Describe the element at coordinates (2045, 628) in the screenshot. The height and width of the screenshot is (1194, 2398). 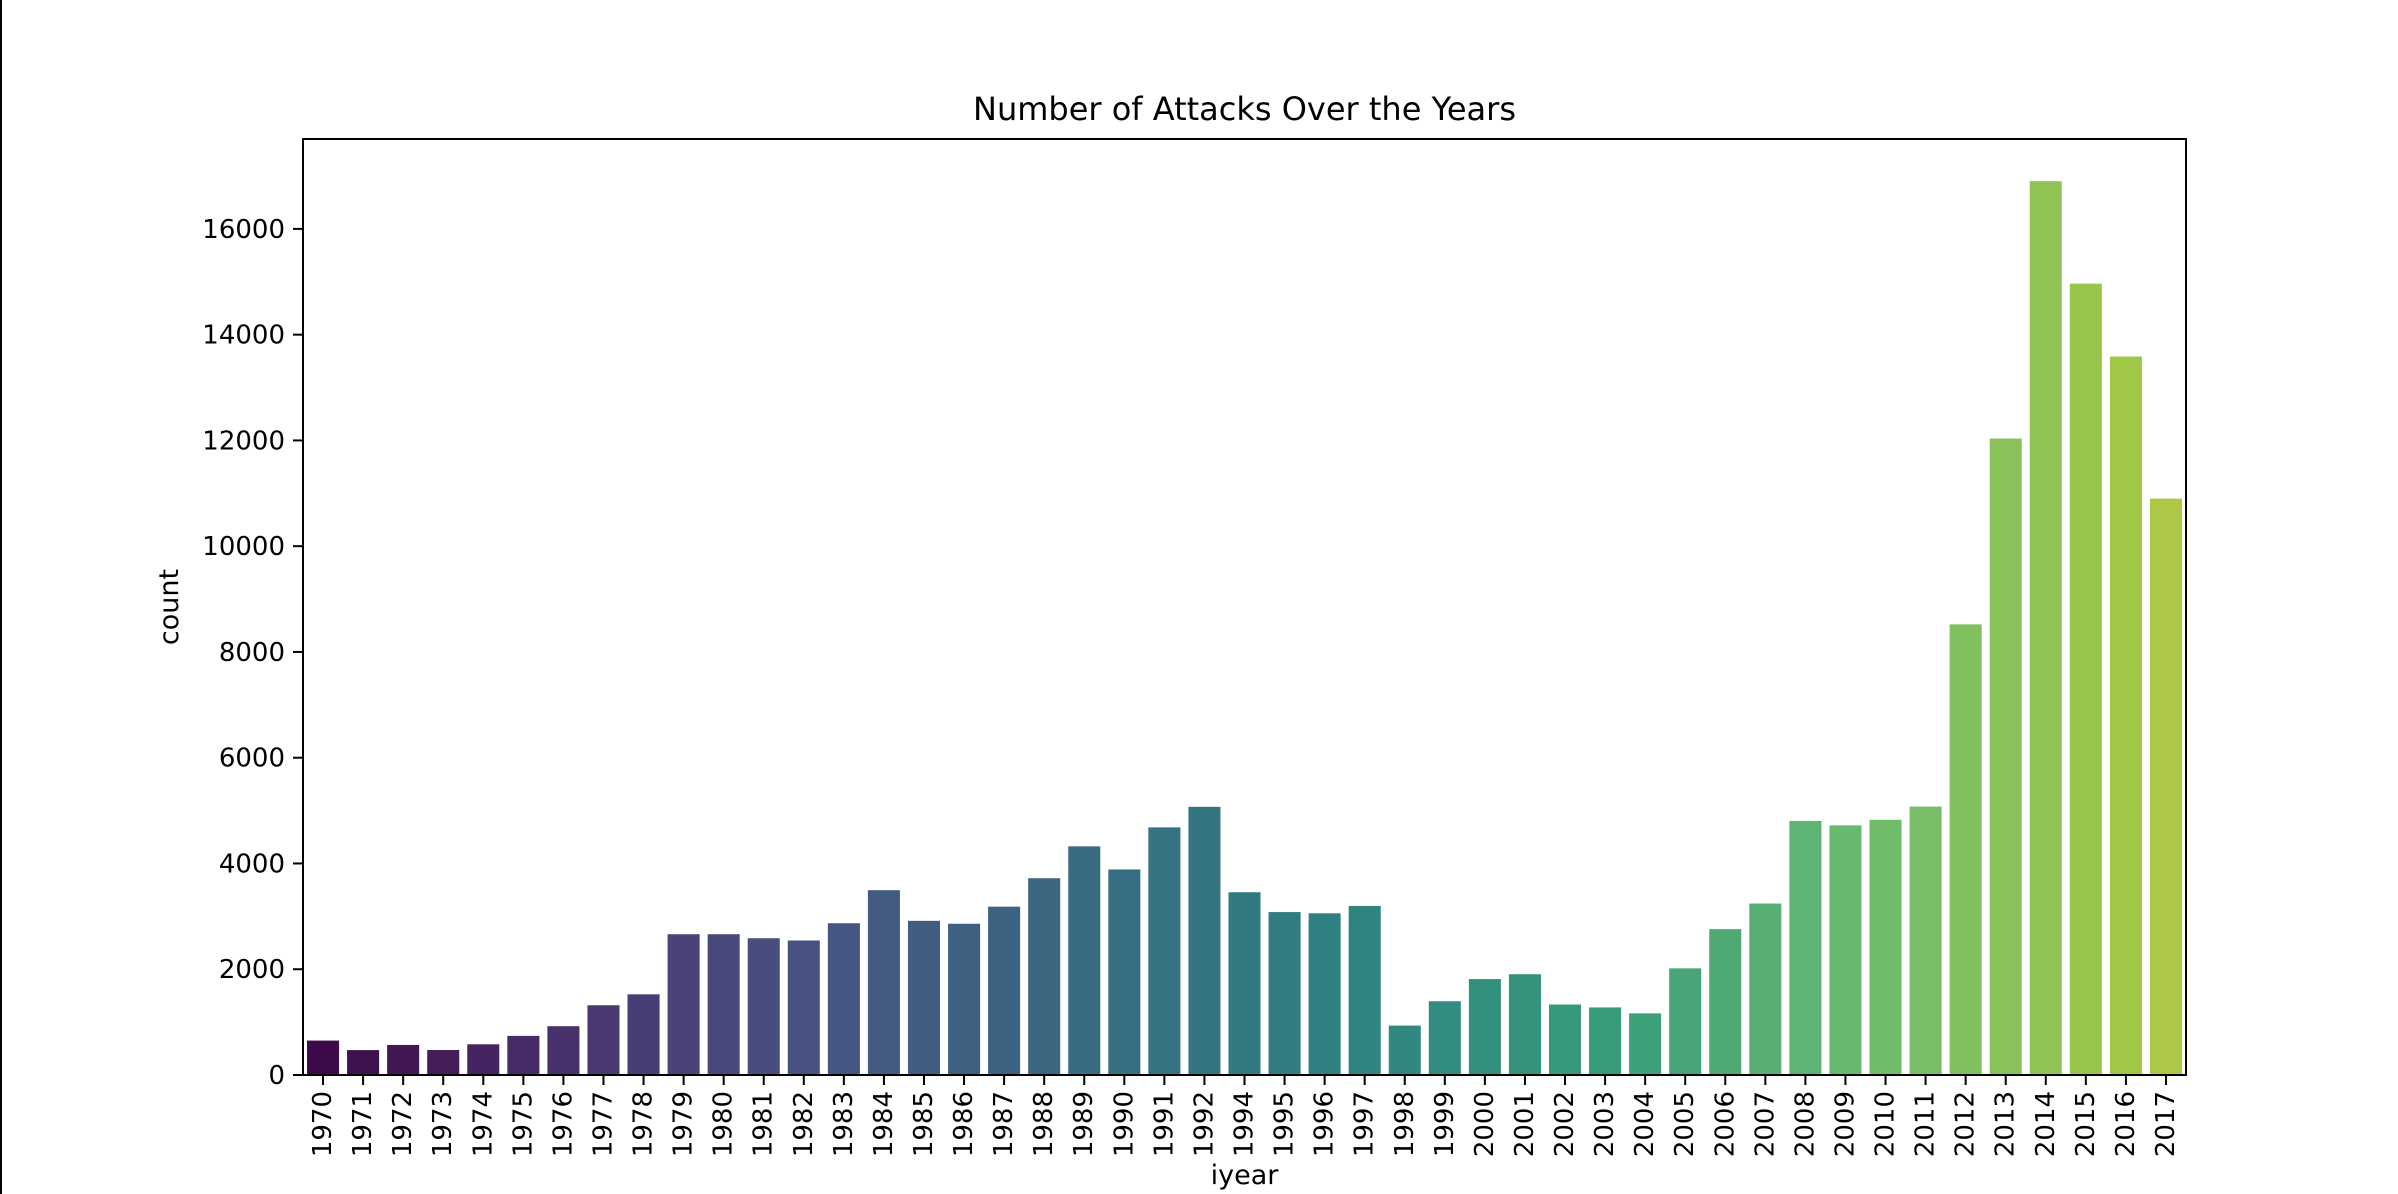
I see `bar-2014` at that location.